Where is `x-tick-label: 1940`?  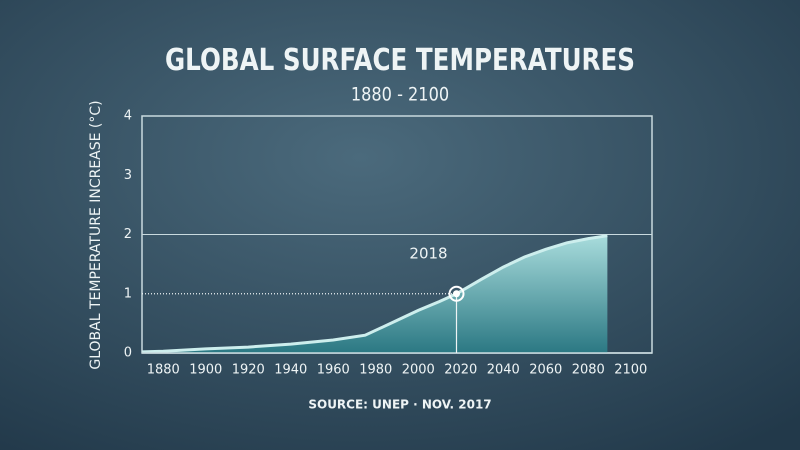 x-tick-label: 1940 is located at coordinates (290, 370).